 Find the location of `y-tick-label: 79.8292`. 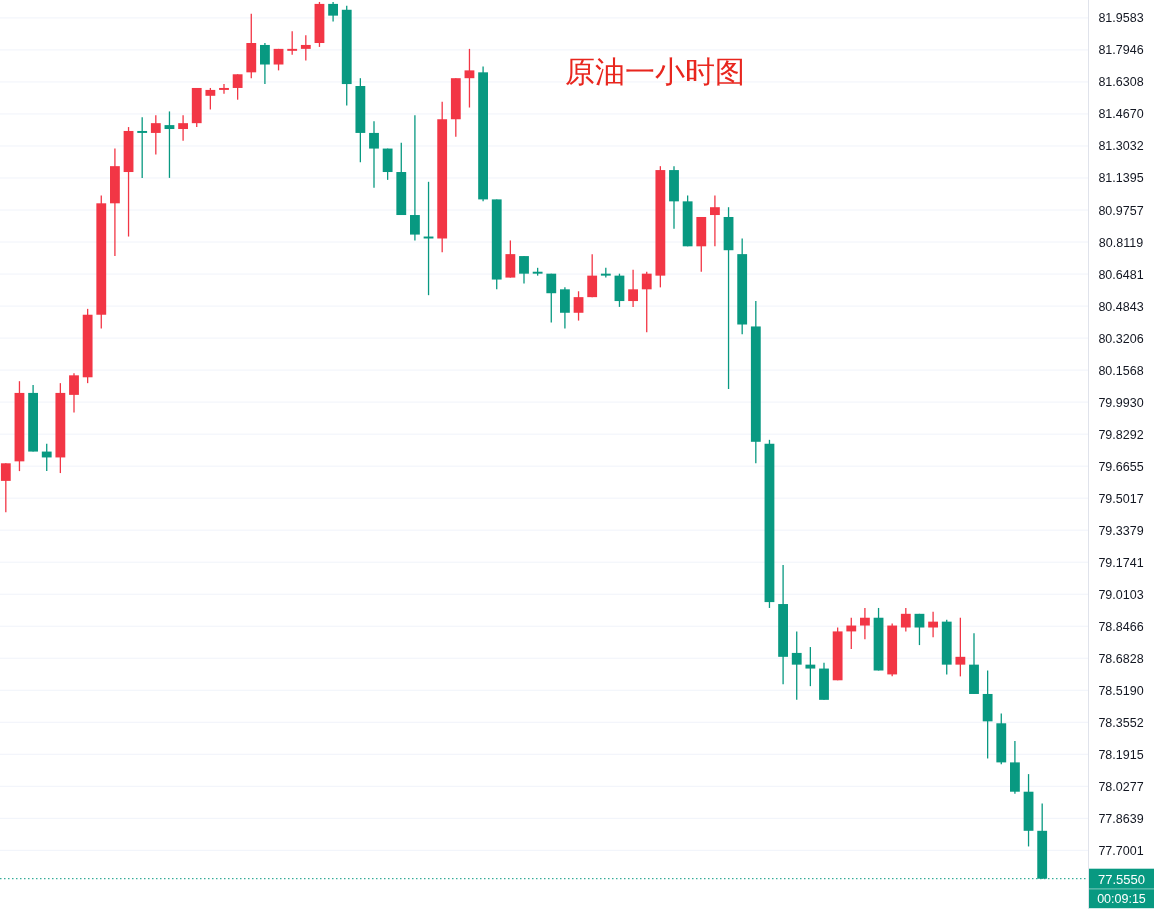

y-tick-label: 79.8292 is located at coordinates (1121, 434).